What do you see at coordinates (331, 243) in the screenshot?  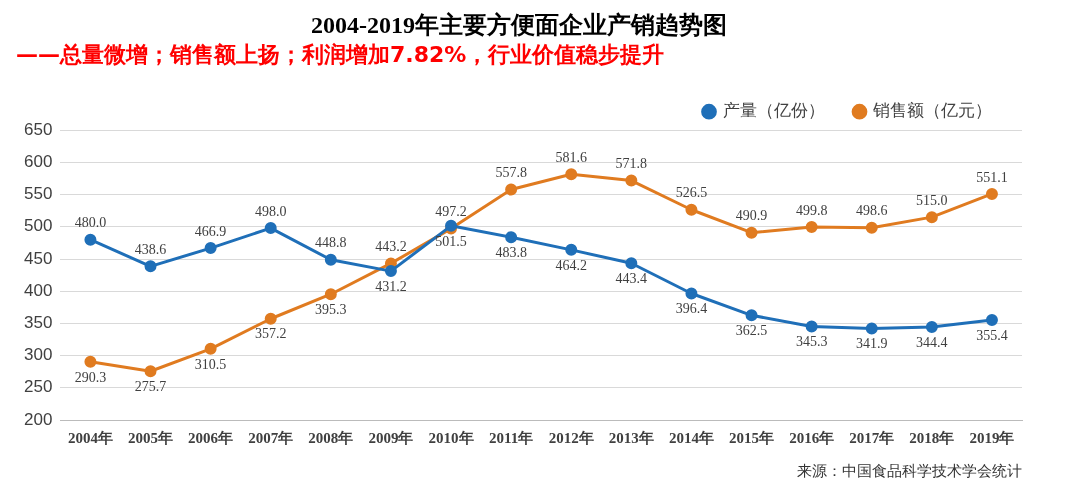 I see `data-label: 448.8` at bounding box center [331, 243].